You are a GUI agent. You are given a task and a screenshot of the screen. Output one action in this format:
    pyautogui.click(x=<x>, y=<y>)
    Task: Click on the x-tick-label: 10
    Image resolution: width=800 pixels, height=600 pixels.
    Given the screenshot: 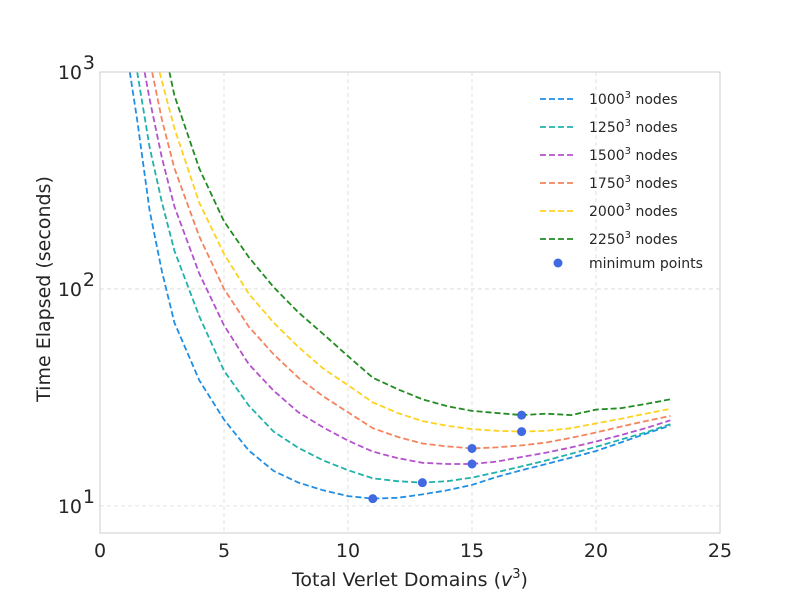 What is the action you would take?
    pyautogui.click(x=348, y=551)
    